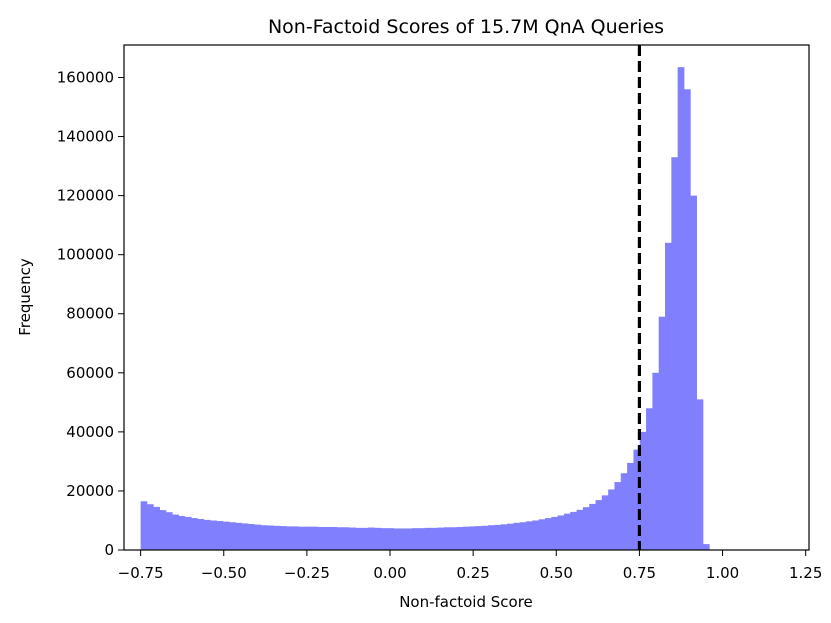 Image resolution: width=831 pixels, height=623 pixels. What do you see at coordinates (25, 297) in the screenshot?
I see `y-axis-title: Frequency` at bounding box center [25, 297].